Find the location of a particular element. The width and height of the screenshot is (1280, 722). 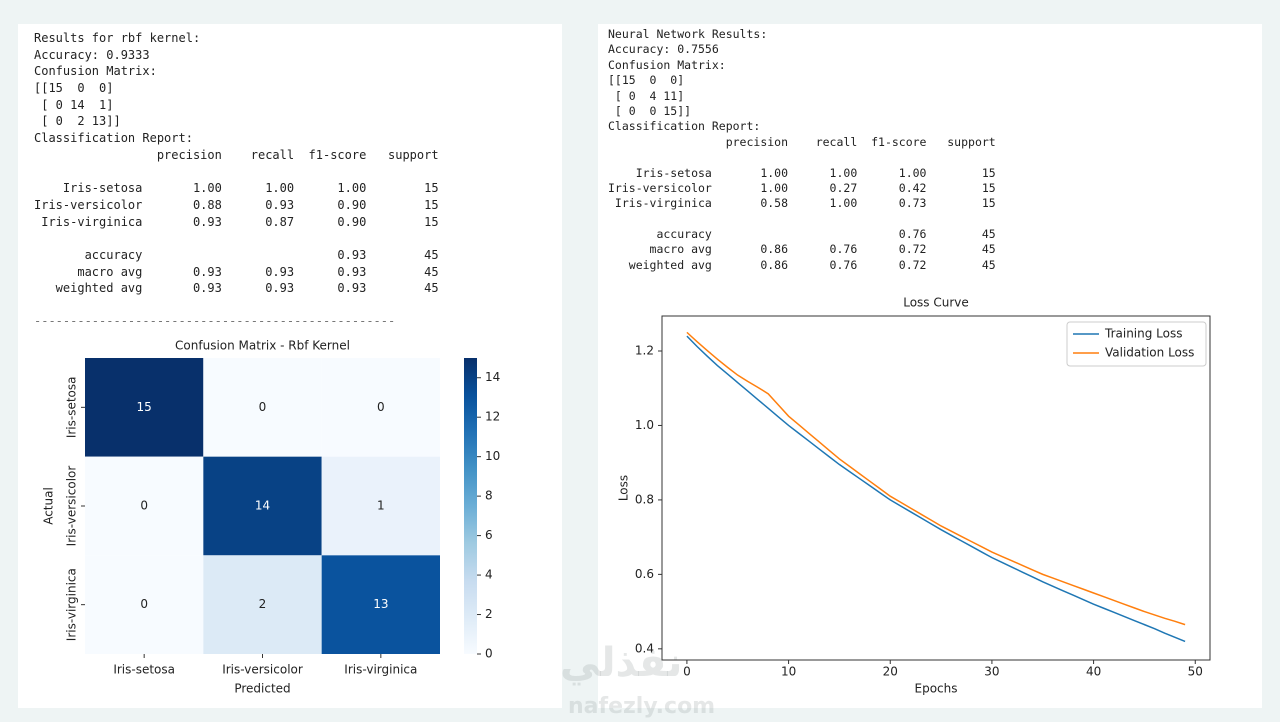

legend-label: Training Loss is located at coordinates (1143, 334).